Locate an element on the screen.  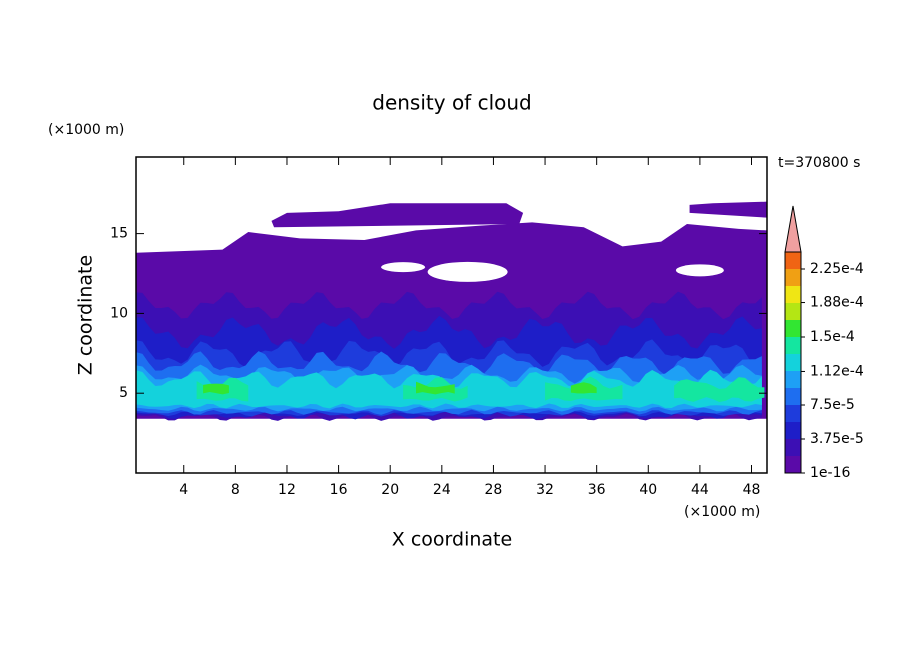
colorbar-tick-label: 1.12e-4 is located at coordinates (837, 371).